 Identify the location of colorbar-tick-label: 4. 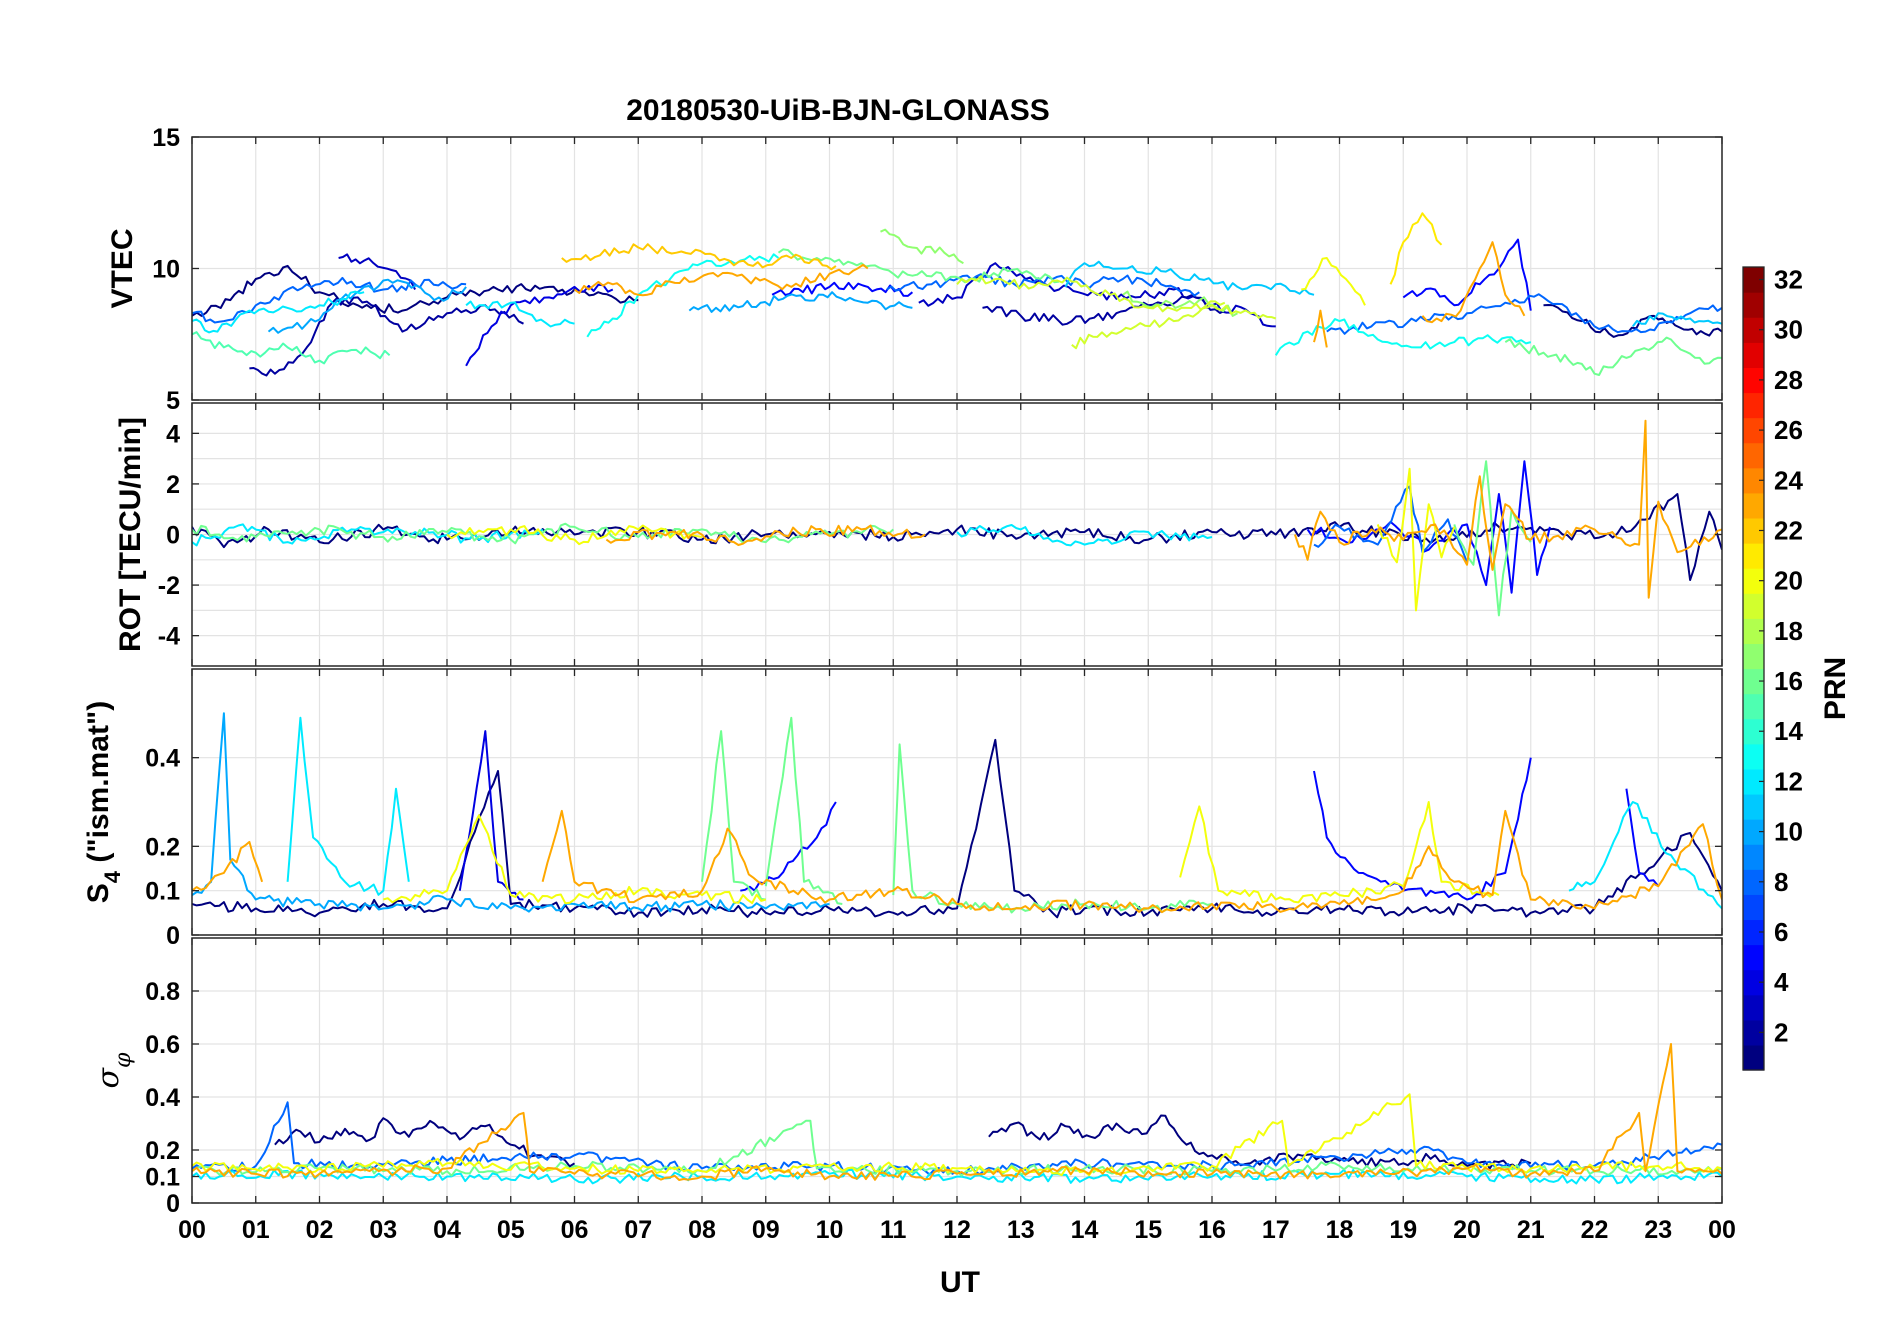
(1781, 982).